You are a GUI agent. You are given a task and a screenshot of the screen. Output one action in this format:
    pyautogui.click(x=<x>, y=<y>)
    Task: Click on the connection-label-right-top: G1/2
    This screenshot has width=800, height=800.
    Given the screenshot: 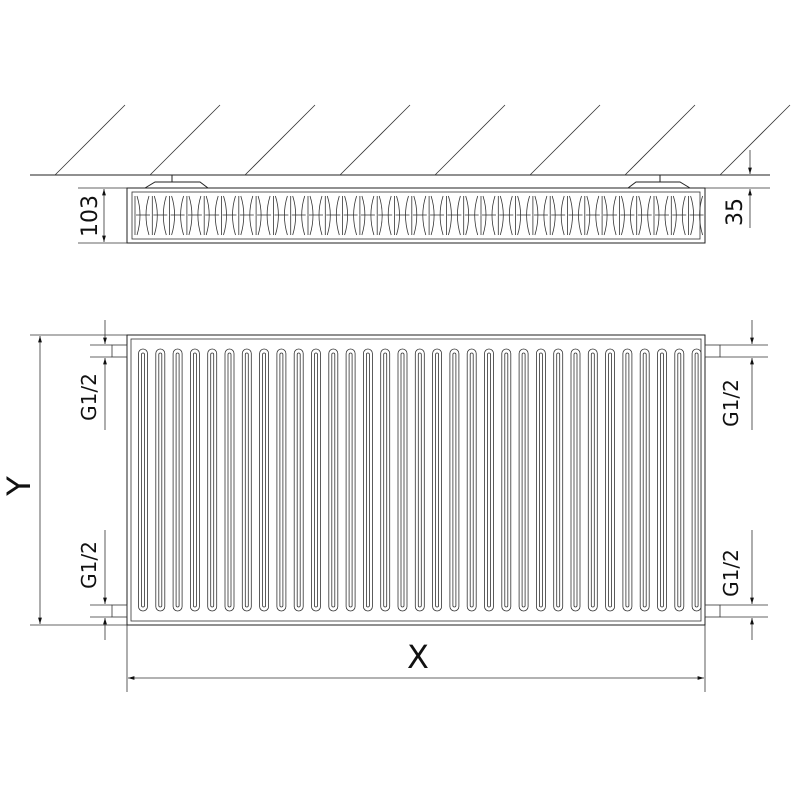 What is the action you would take?
    pyautogui.click(x=731, y=403)
    